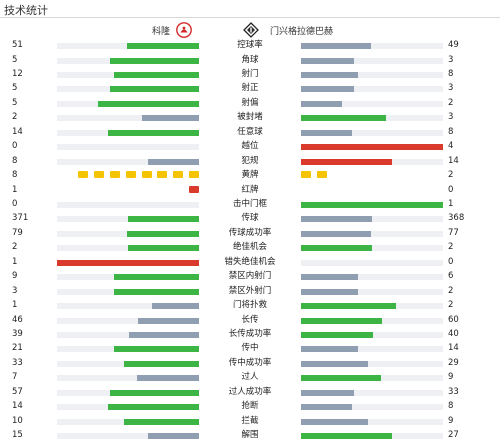 This screenshot has width=500, height=442. I want to click on teams-bar: 科隆 门兴格拉德巴赫, so click(250, 31).